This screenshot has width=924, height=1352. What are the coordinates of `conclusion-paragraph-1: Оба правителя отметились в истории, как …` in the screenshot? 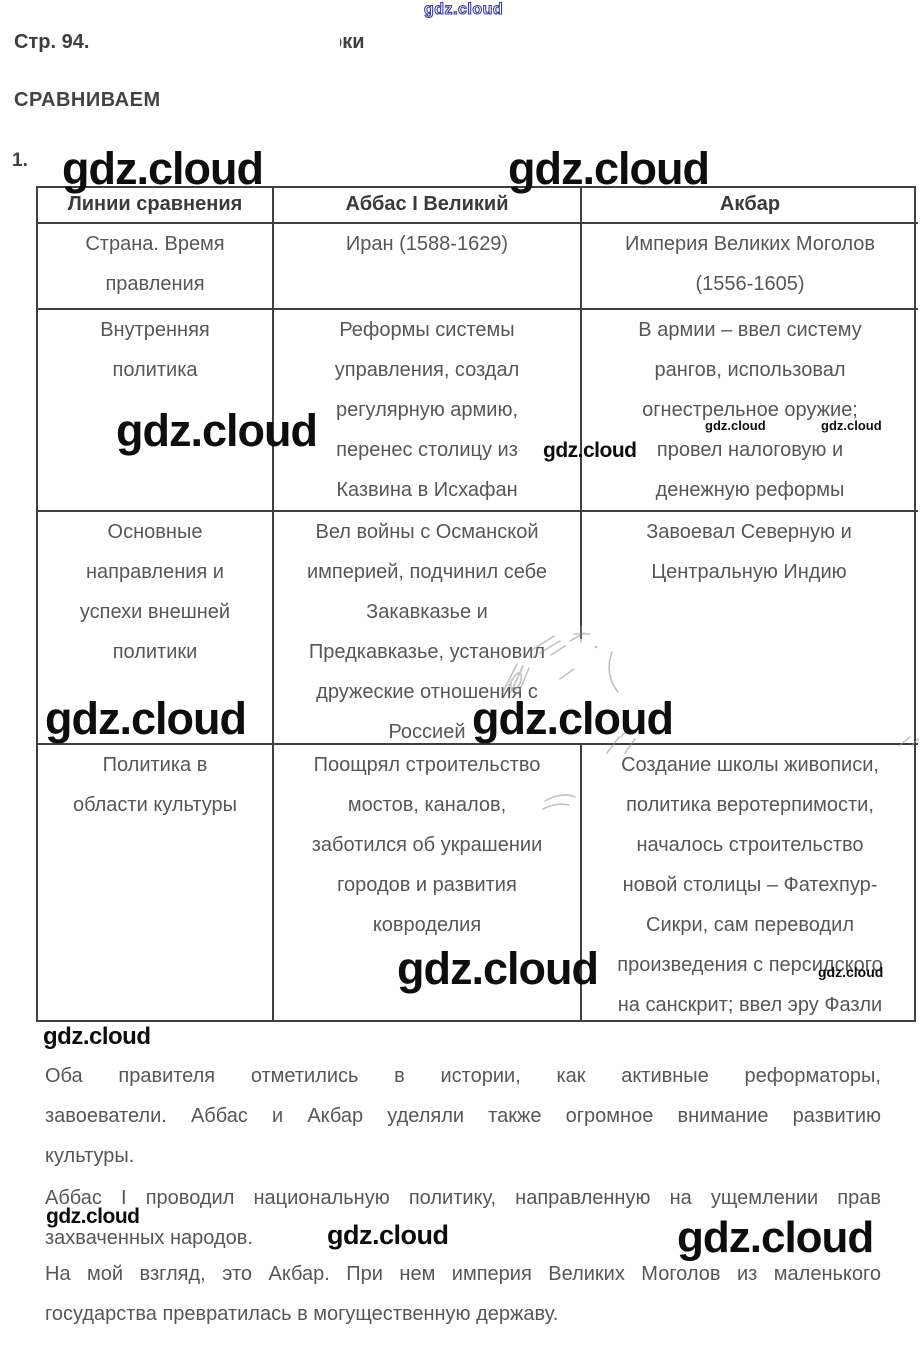 It's located at (463, 1116).